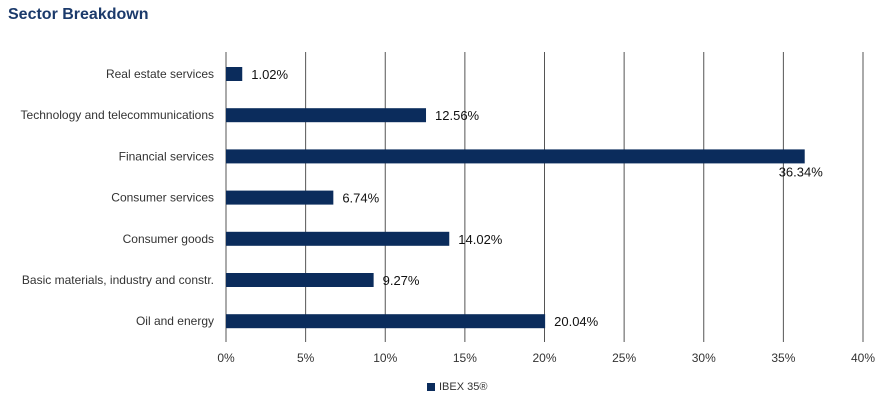 This screenshot has width=896, height=406. What do you see at coordinates (457, 115) in the screenshot?
I see `data-label: 12.56%` at bounding box center [457, 115].